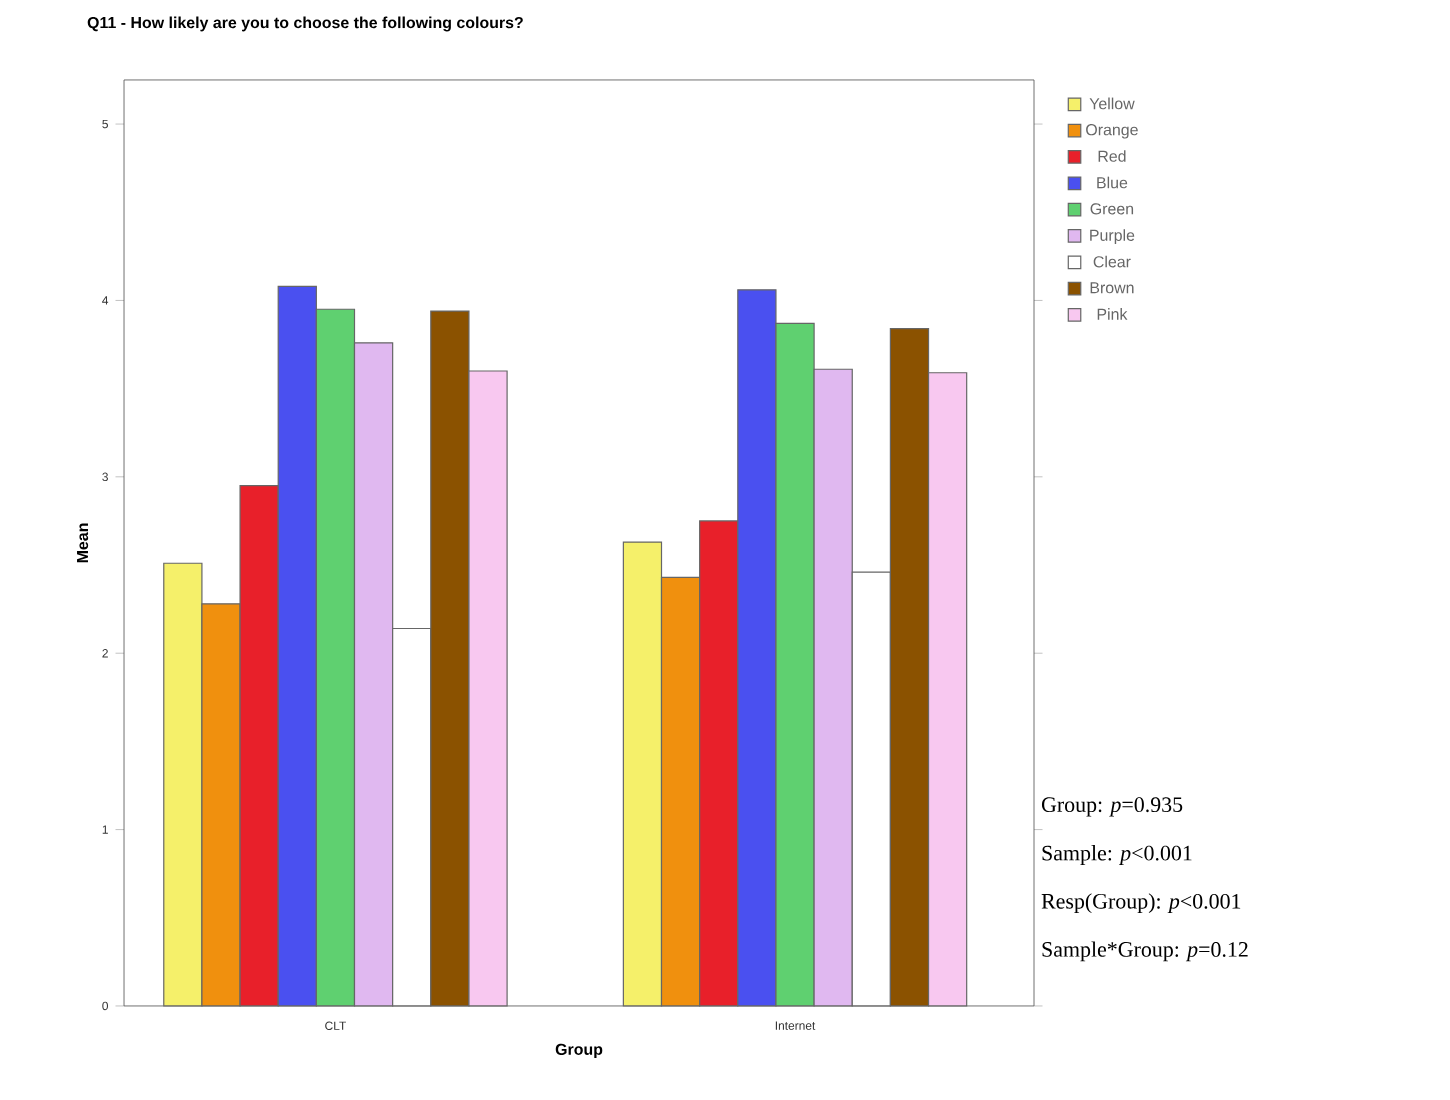 This screenshot has width=1450, height=1100. What do you see at coordinates (1117, 855) in the screenshot?
I see `text: Sample: p<0.001` at bounding box center [1117, 855].